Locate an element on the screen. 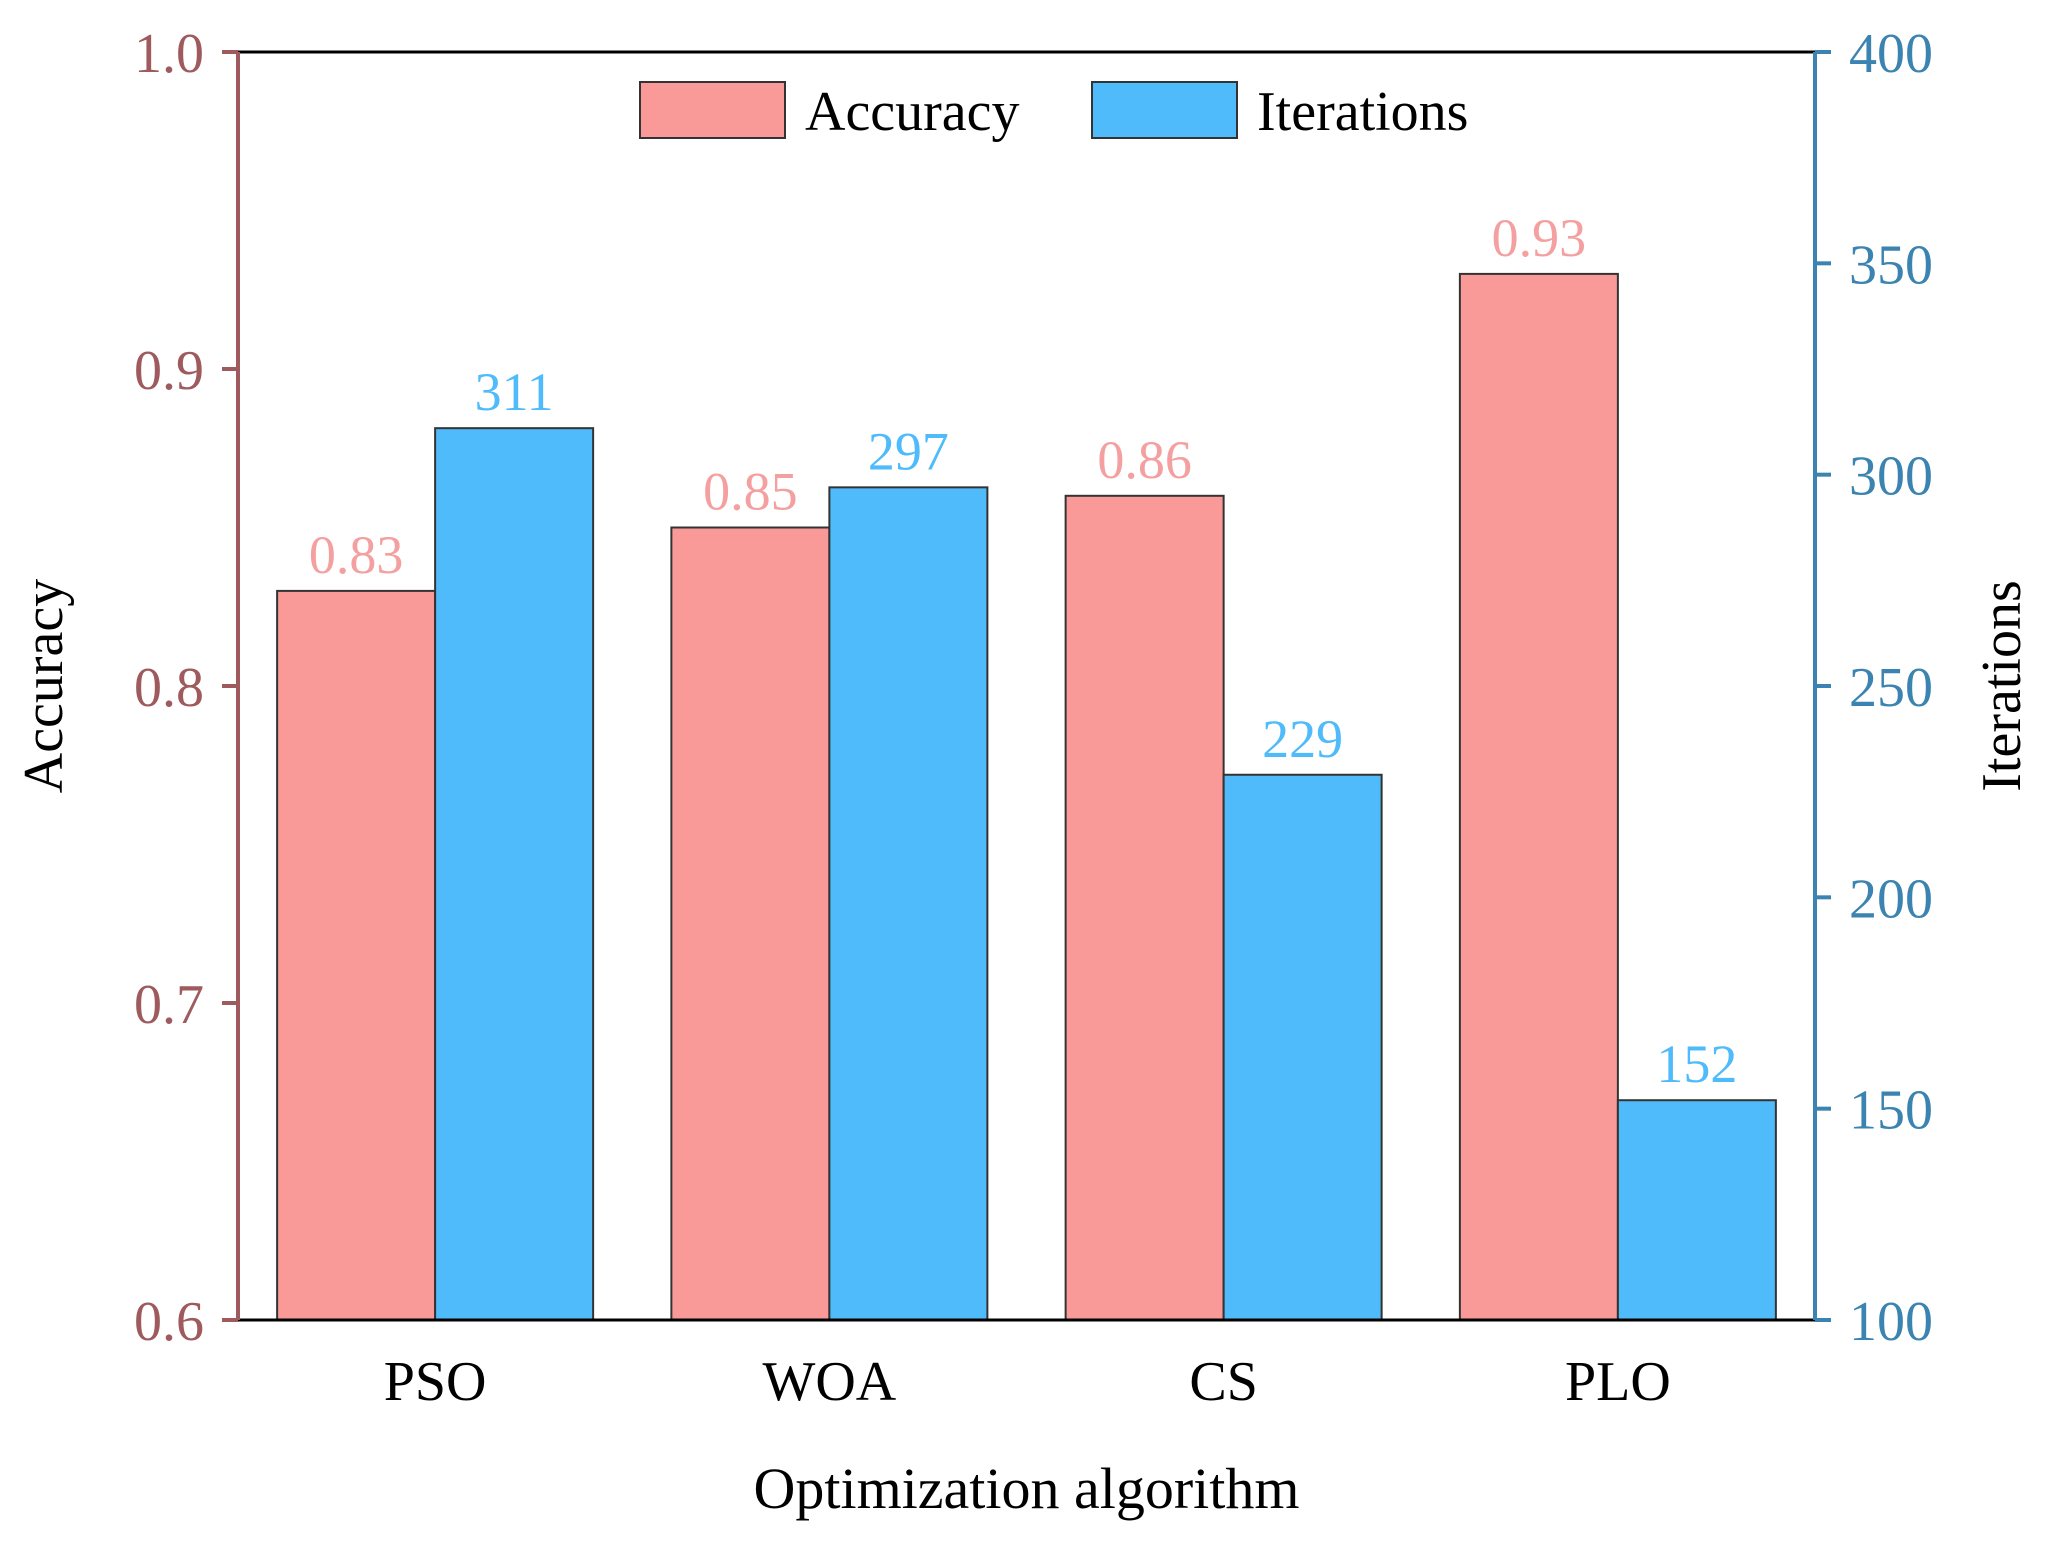  y-right-tick-label: 350 is located at coordinates (1891, 265).